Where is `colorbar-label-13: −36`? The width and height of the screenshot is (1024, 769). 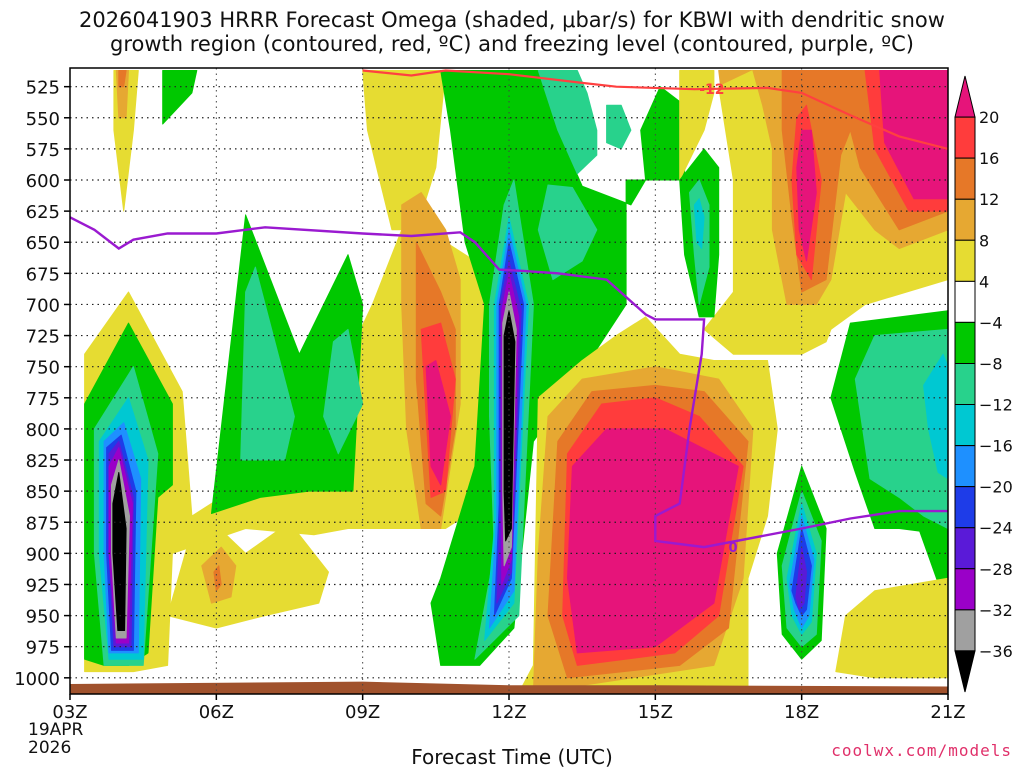 colorbar-label-13: −36 is located at coordinates (996, 651).